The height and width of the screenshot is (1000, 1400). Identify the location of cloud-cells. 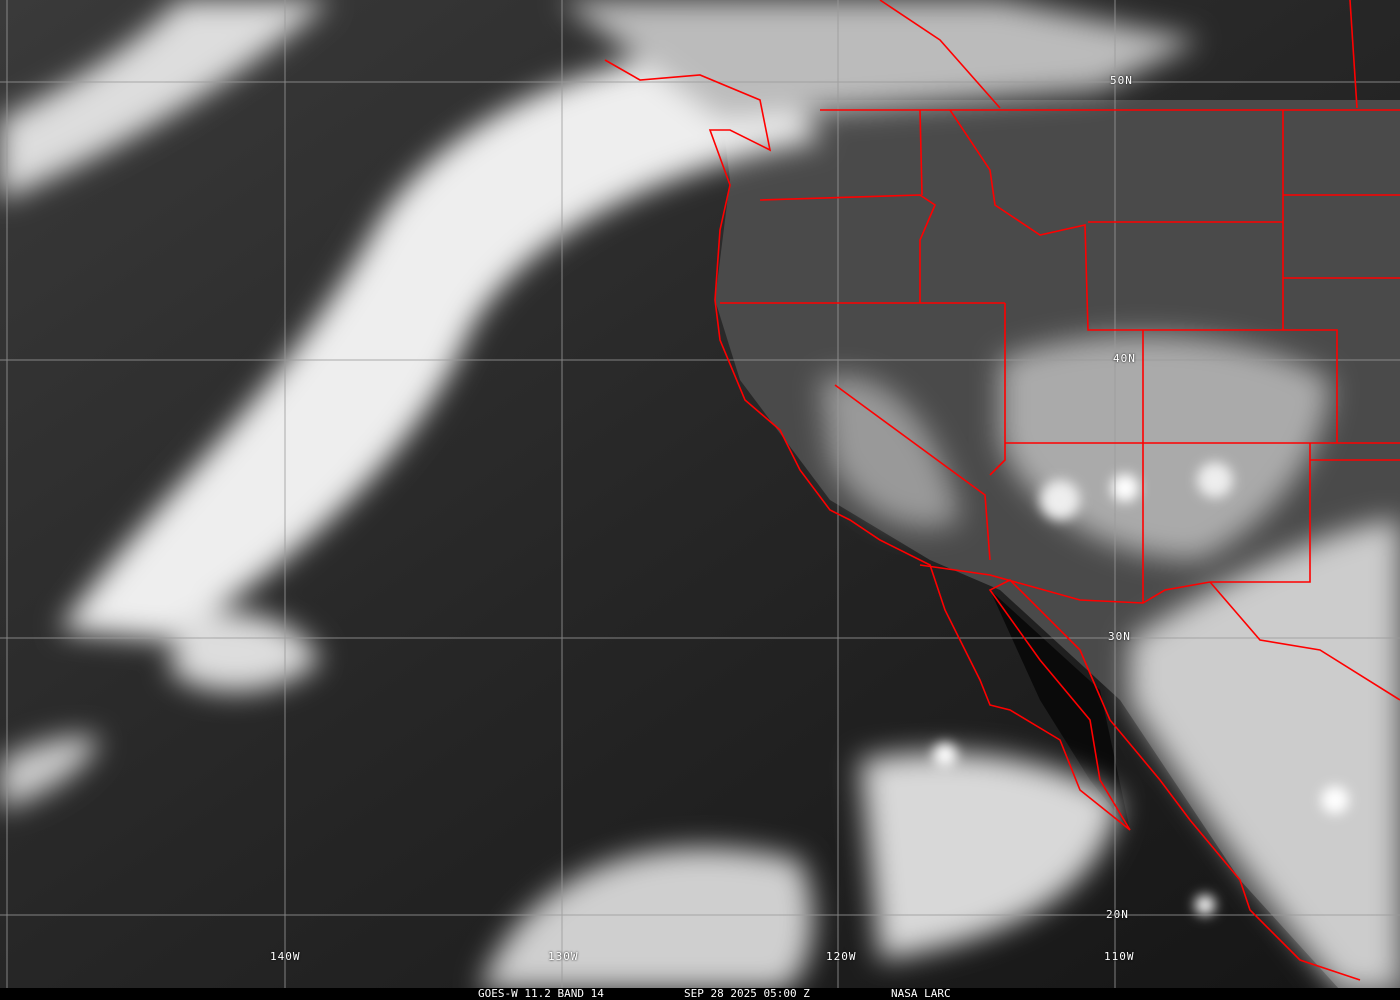
(1141, 688).